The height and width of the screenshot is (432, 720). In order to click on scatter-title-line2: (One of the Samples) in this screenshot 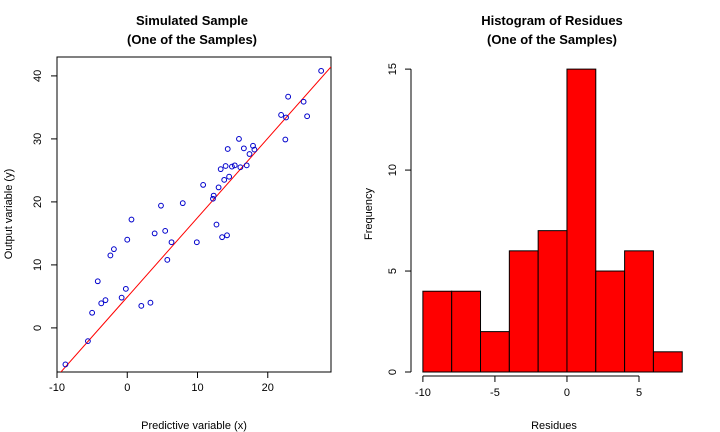, I will do `click(192, 39)`.